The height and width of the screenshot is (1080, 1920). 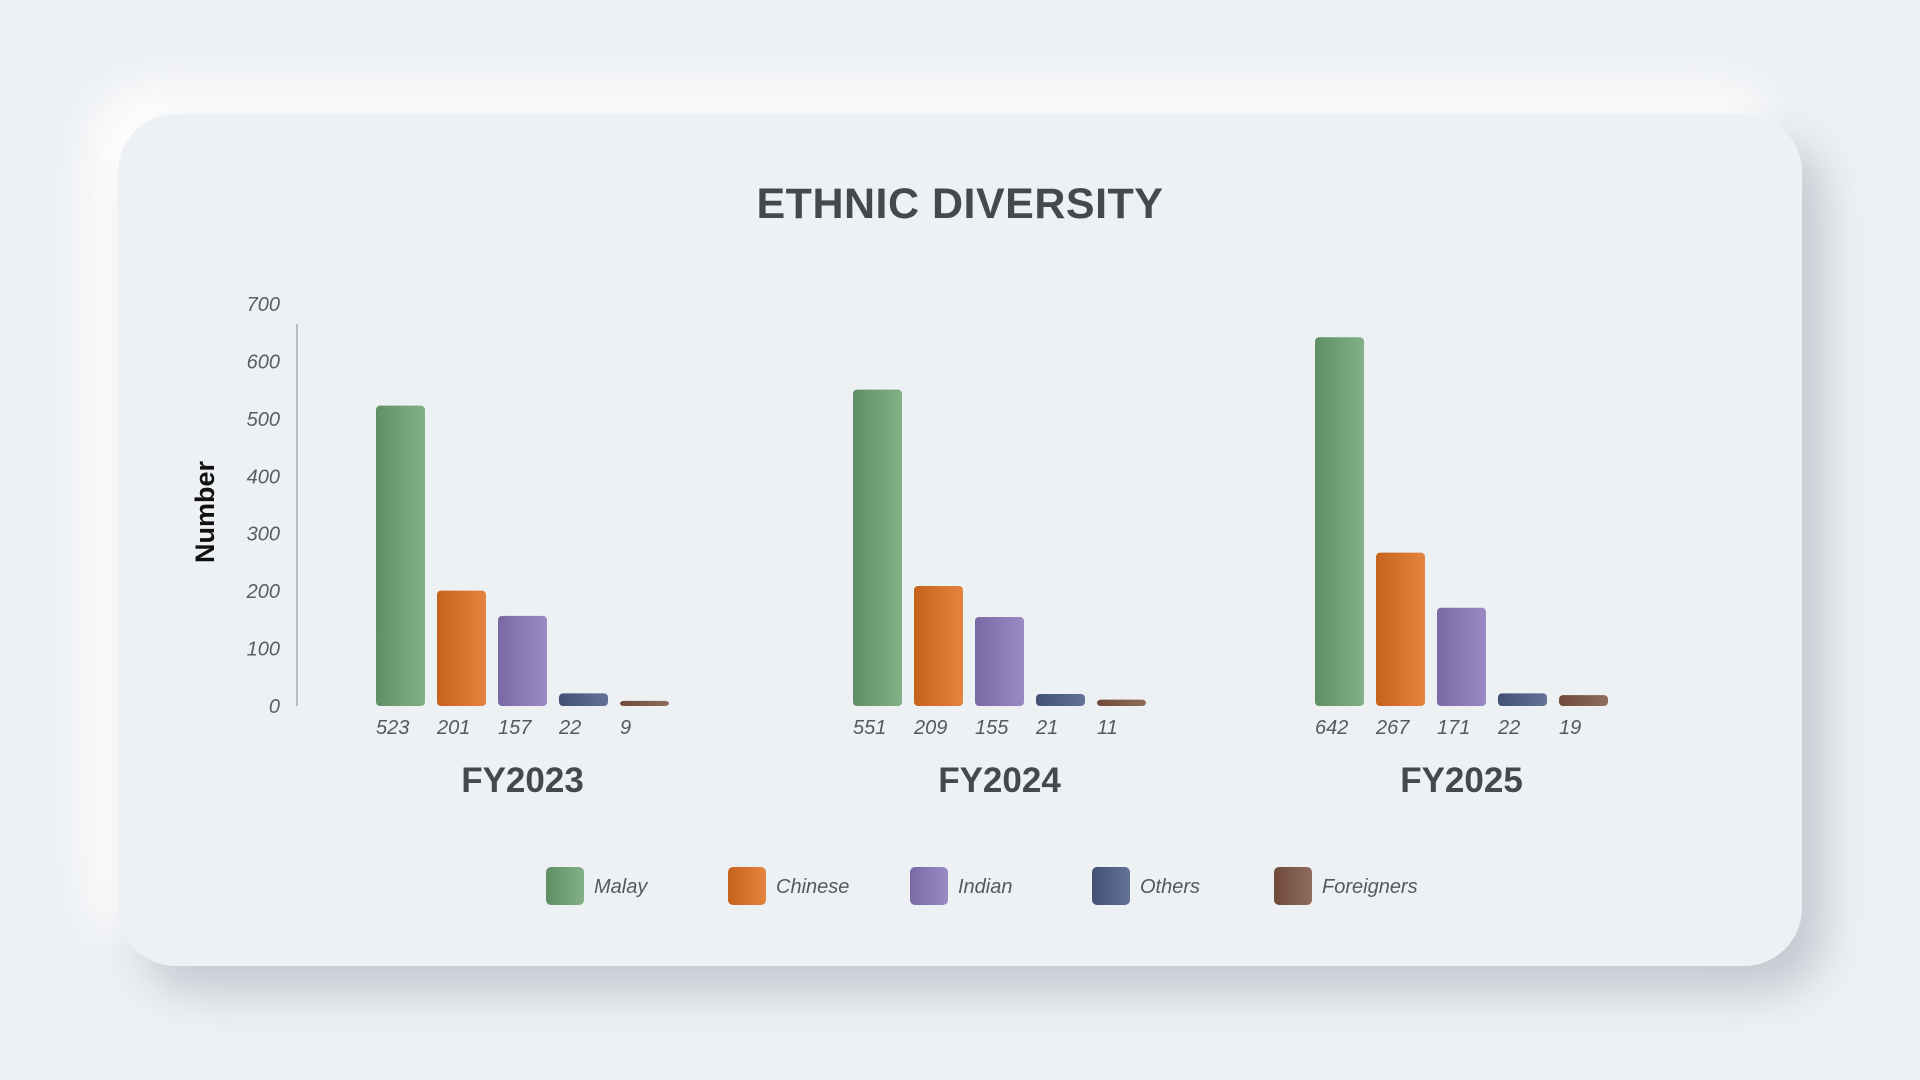 I want to click on value-label: 155, so click(x=992, y=728).